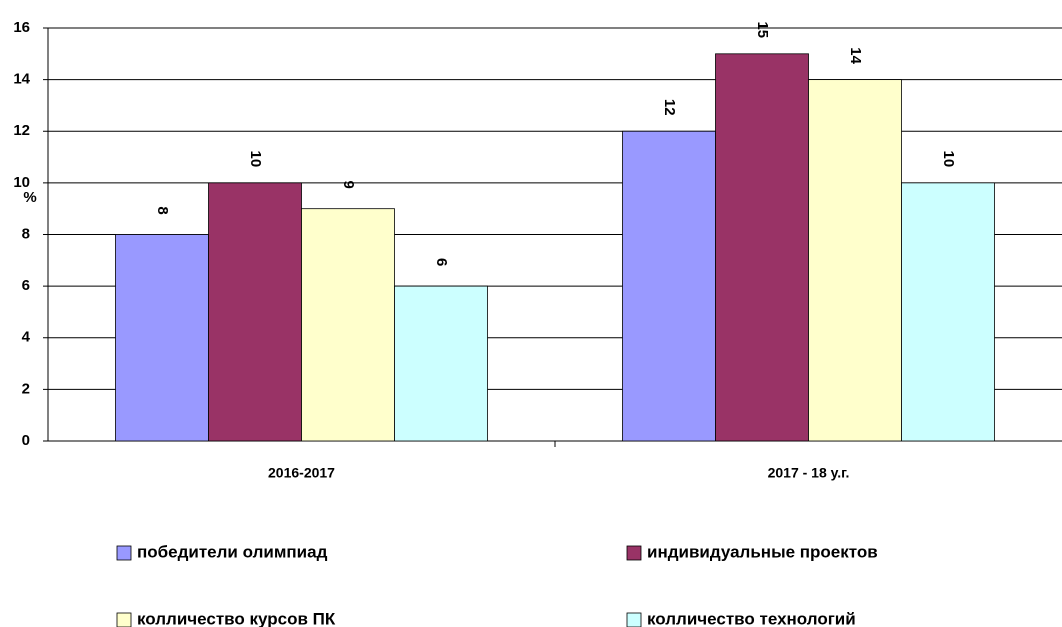 The height and width of the screenshot is (627, 1062). I want to click on legend-label: колличество курсов ПК, so click(236, 618).